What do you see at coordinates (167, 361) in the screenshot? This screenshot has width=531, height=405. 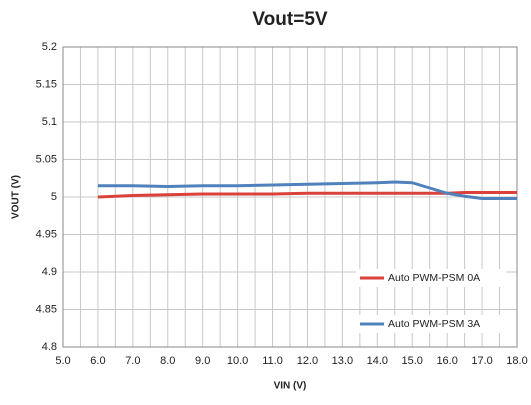 I see `x-tick-label: 8.0` at bounding box center [167, 361].